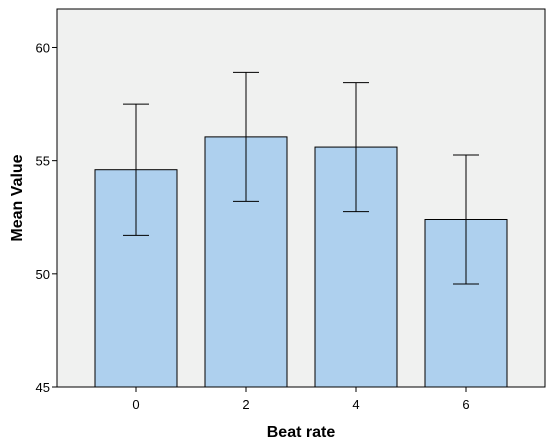  Describe the element at coordinates (43, 47) in the screenshot. I see `y-tick-label-60: 60` at that location.